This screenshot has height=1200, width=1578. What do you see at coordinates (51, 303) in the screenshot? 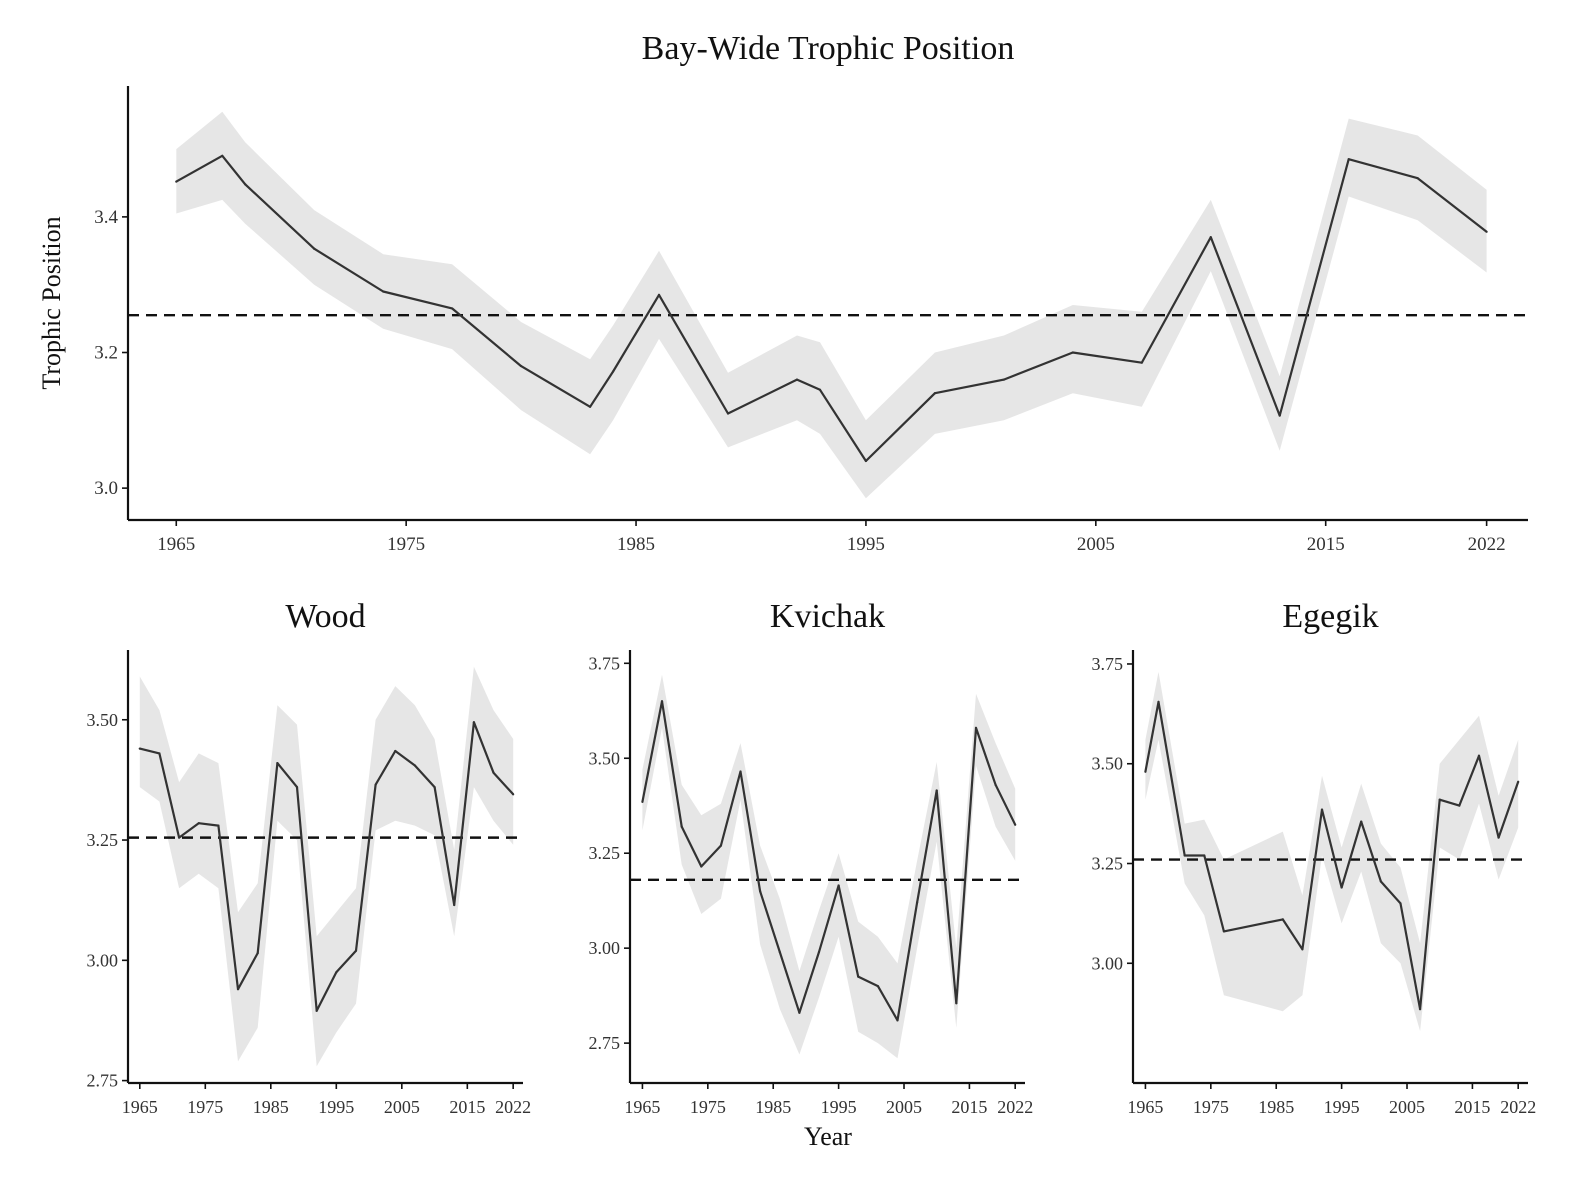
I see `y-axis-label: Trophic Position` at bounding box center [51, 303].